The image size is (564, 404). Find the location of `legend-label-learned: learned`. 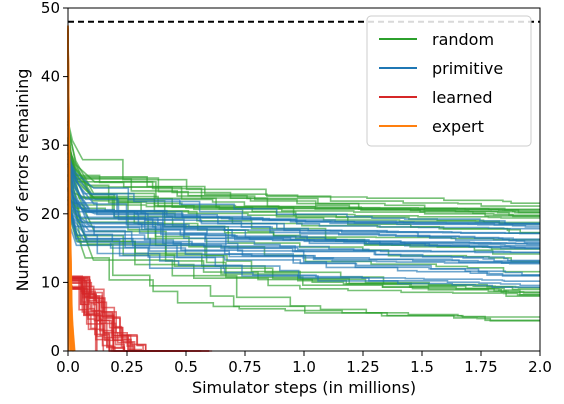

legend-label-learned: learned is located at coordinates (462, 97).